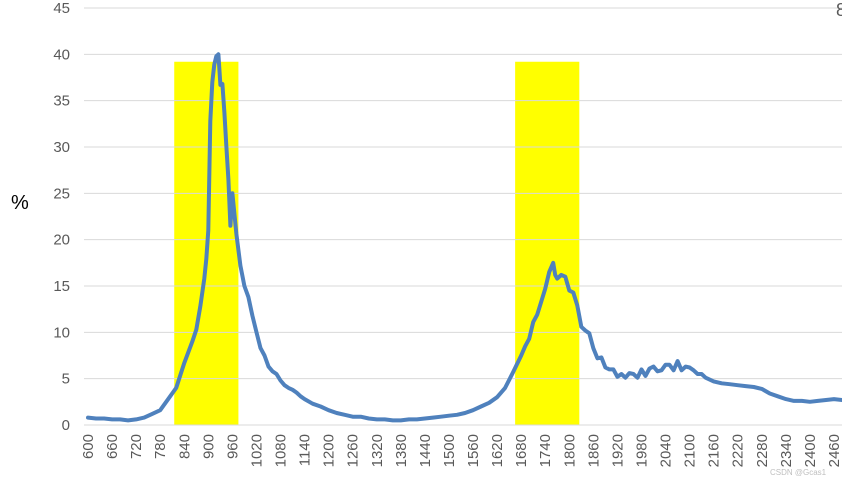 The image size is (842, 486). I want to click on x-tick-label: 1800, so click(569, 450).